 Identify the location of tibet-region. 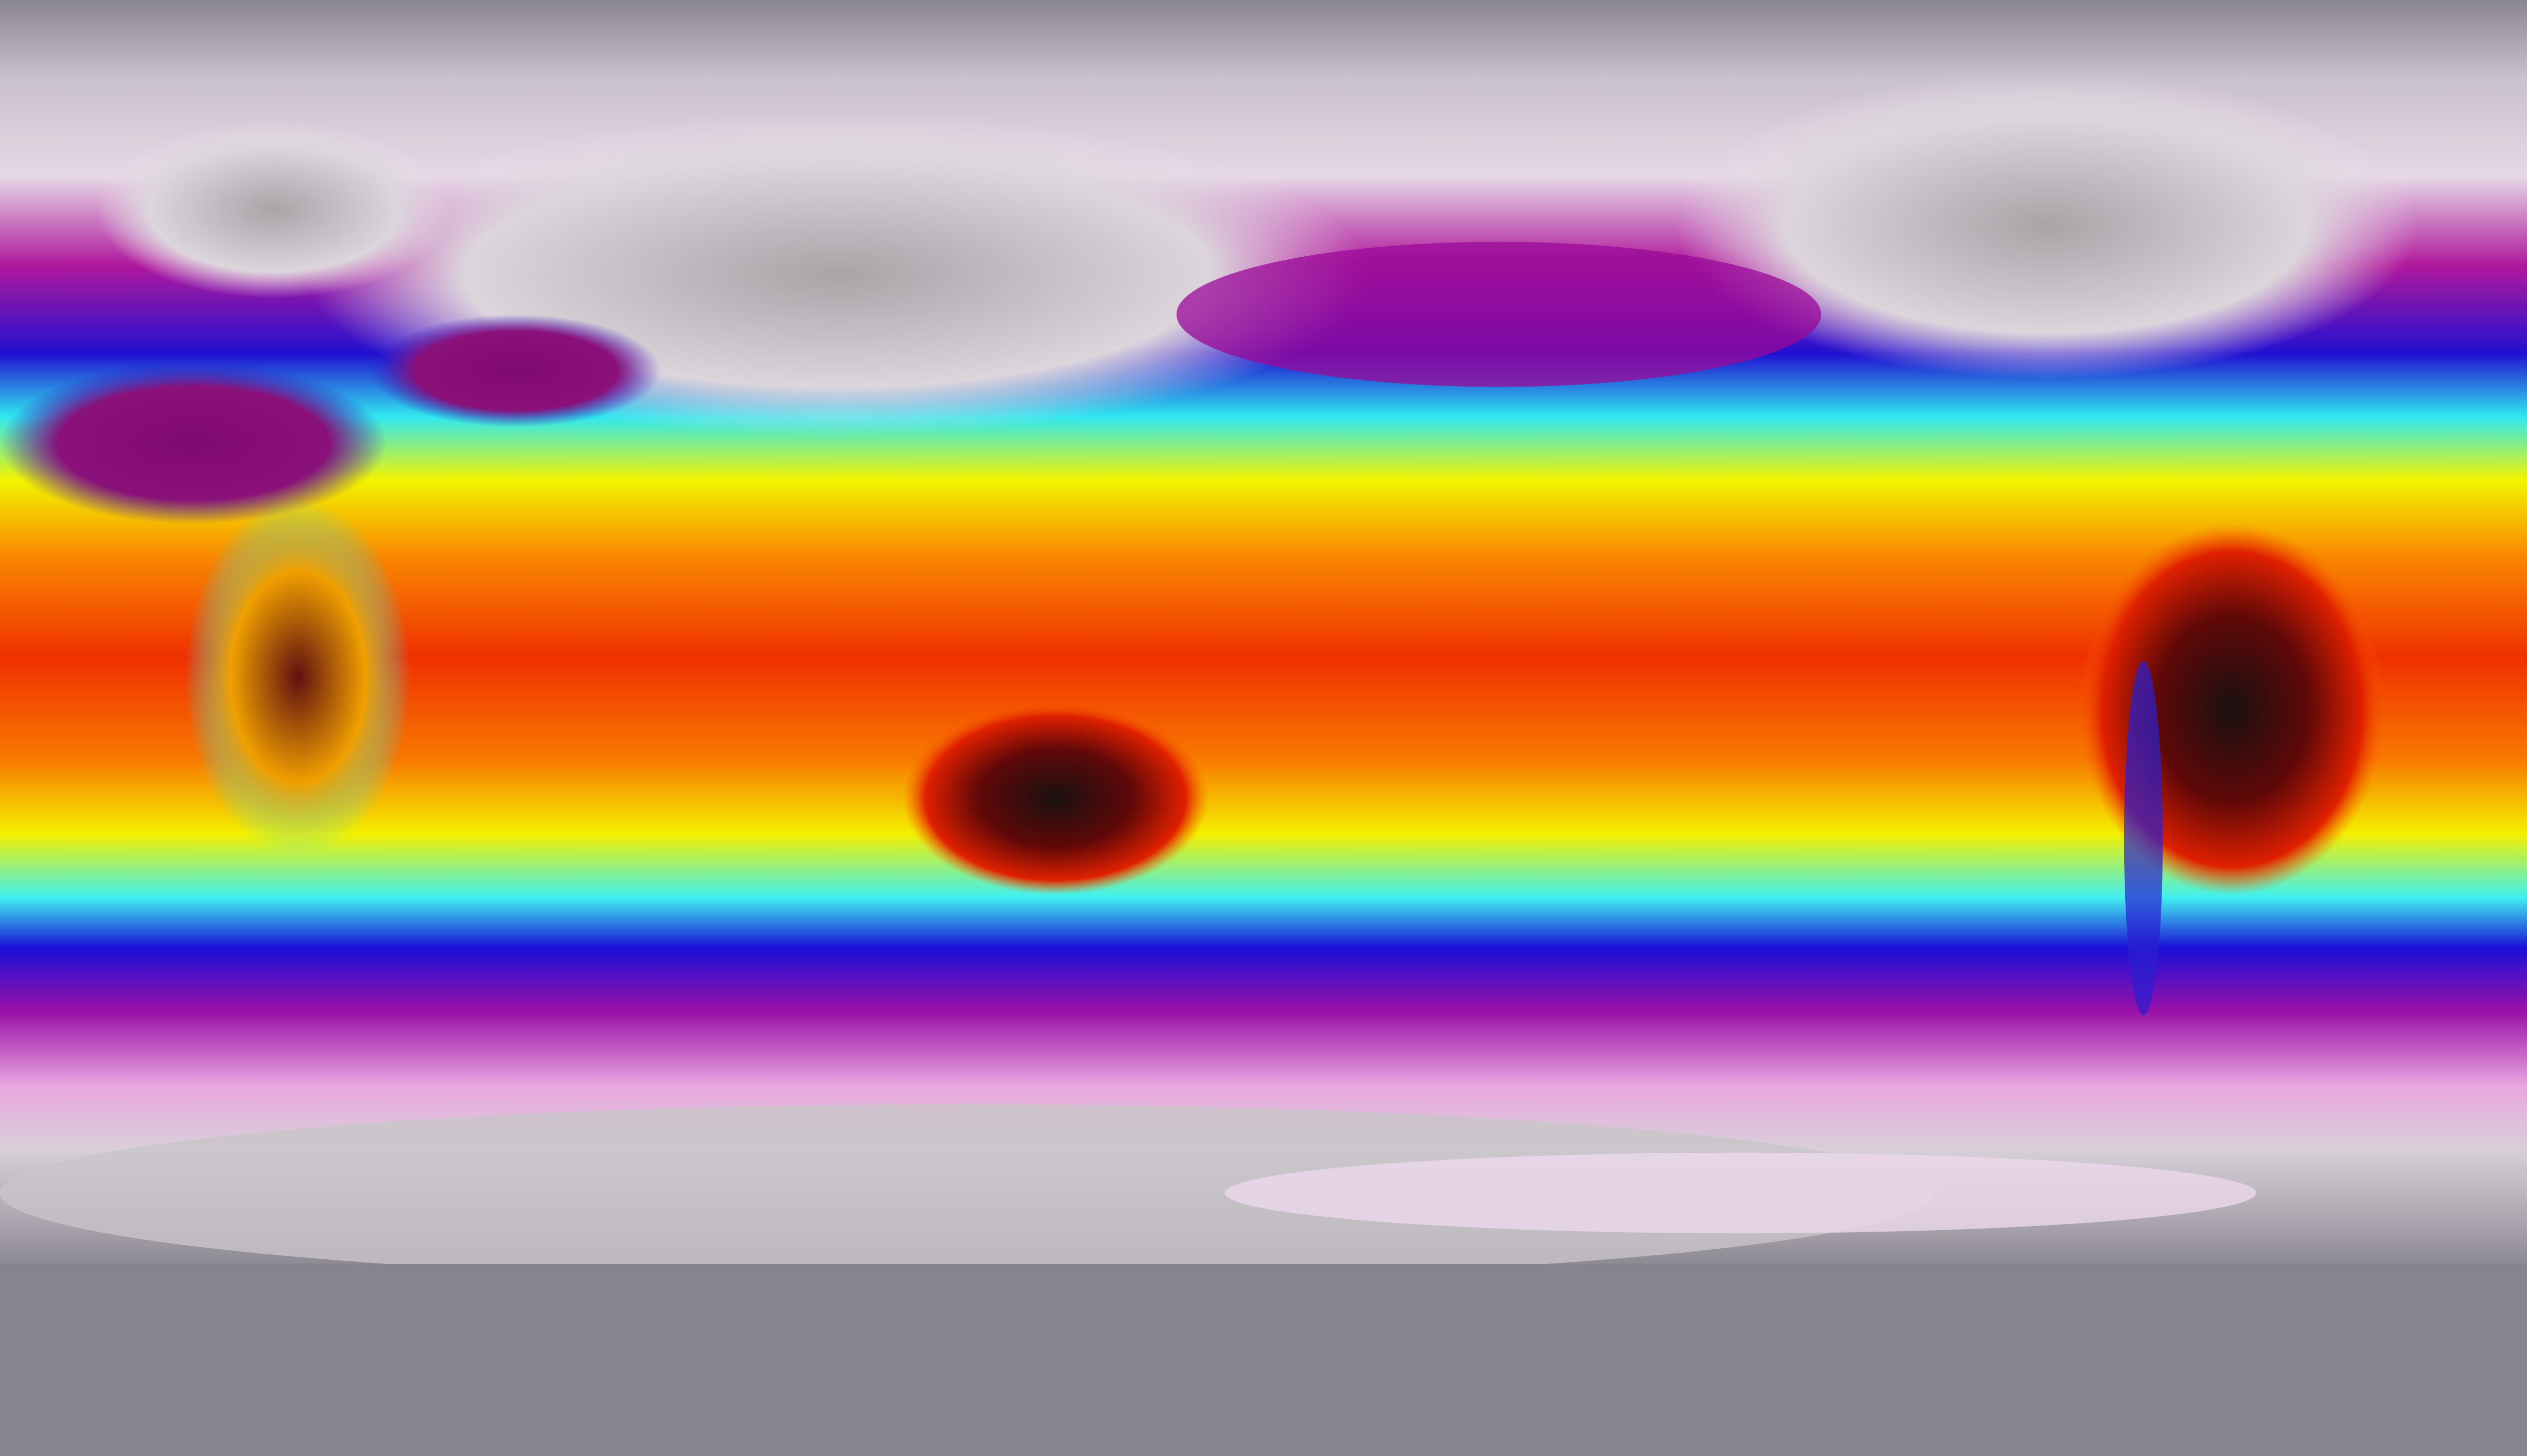
(515, 371).